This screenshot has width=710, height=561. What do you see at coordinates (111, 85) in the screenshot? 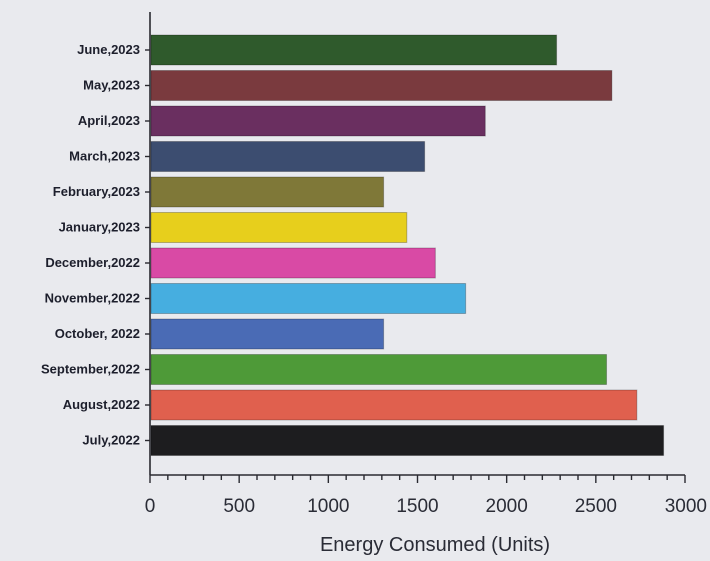
I see `category-label: May,2023` at bounding box center [111, 85].